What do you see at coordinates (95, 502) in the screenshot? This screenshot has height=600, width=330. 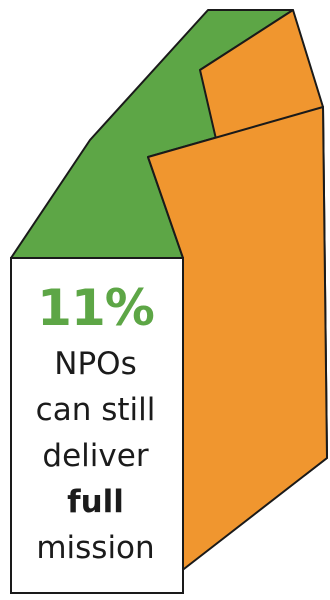 I see `caption-line-4: full` at bounding box center [95, 502].